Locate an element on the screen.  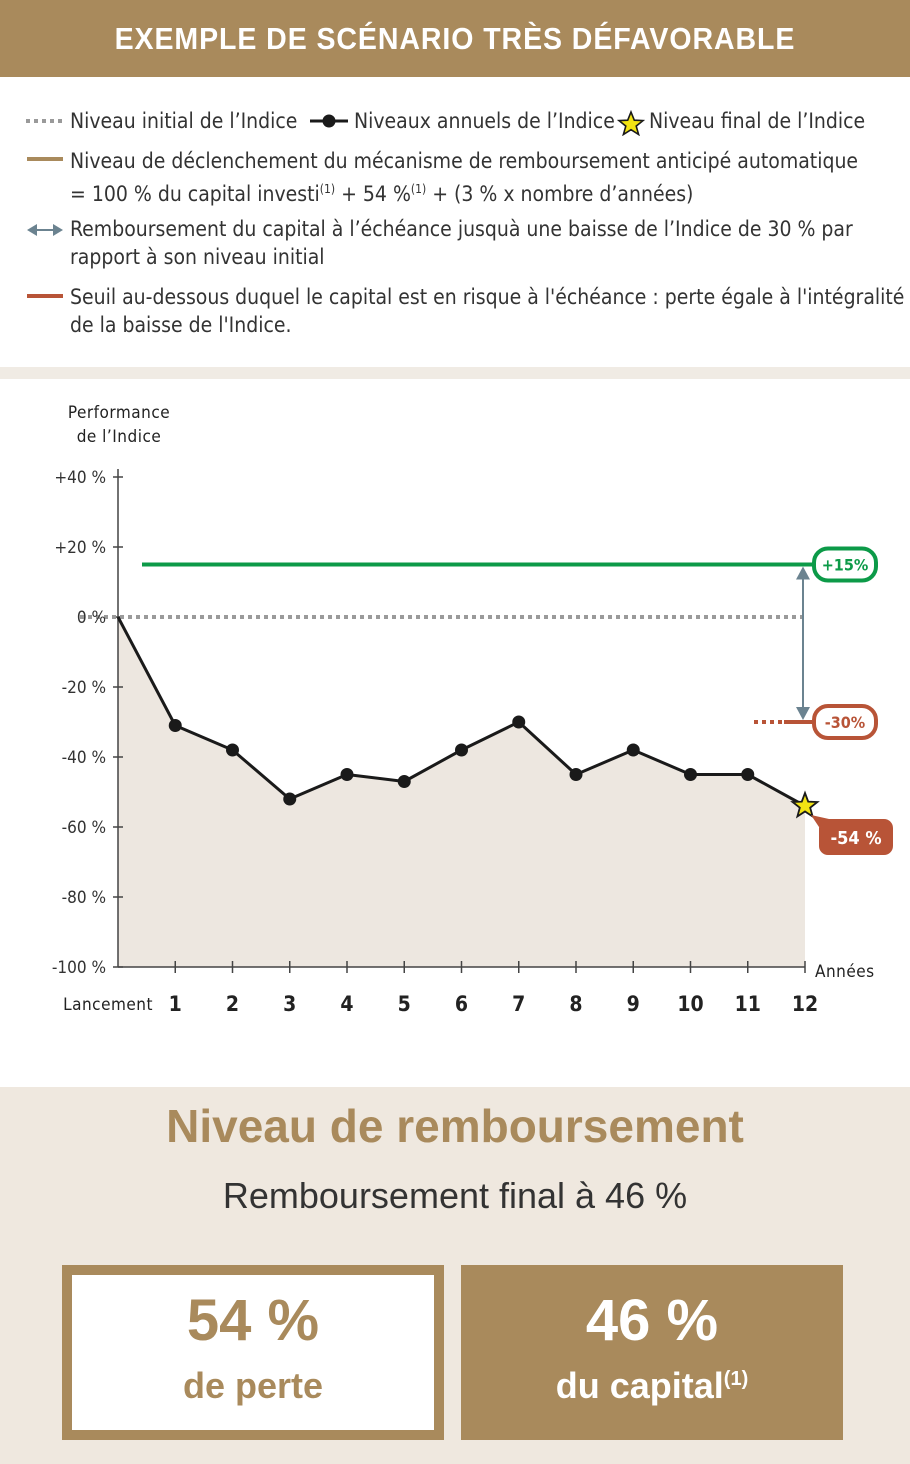
capital-value: 46 % is located at coordinates (652, 1320).